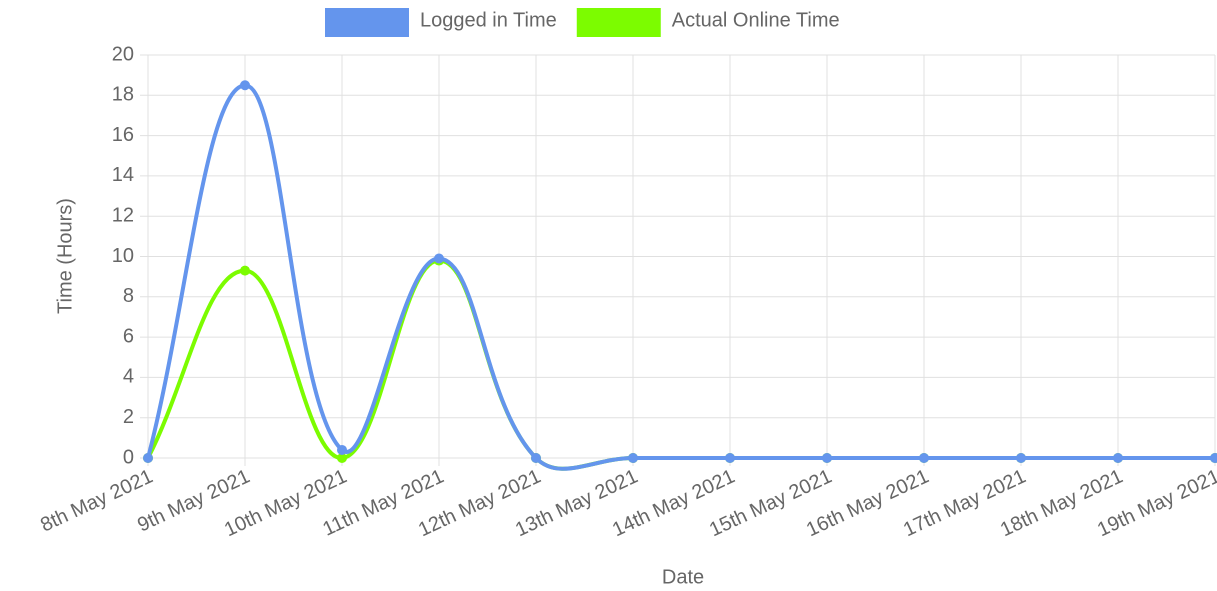  Describe the element at coordinates (123, 95) in the screenshot. I see `y-tick-label: 18` at that location.